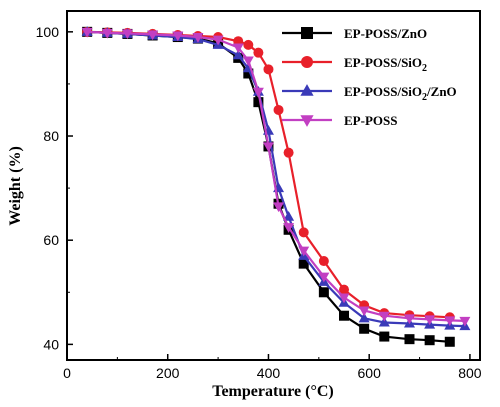 This screenshot has height=407, width=500. I want to click on x-tick-label: 200, so click(168, 373).